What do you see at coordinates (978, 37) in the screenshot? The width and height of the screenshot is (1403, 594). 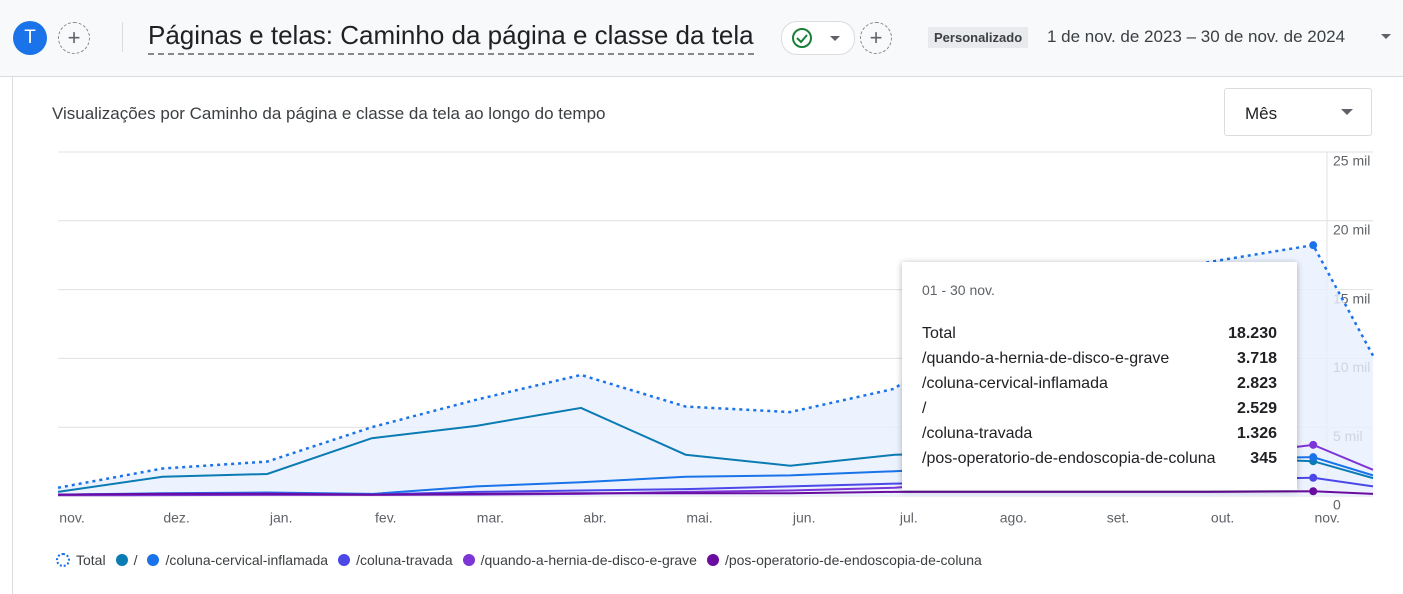 I see `range-type: Personalizado` at bounding box center [978, 37].